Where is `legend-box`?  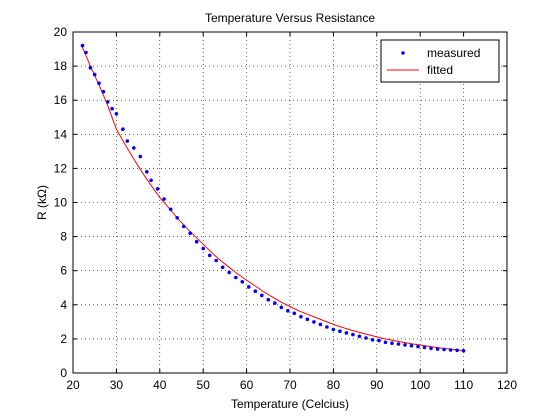
legend-box is located at coordinates (440, 61).